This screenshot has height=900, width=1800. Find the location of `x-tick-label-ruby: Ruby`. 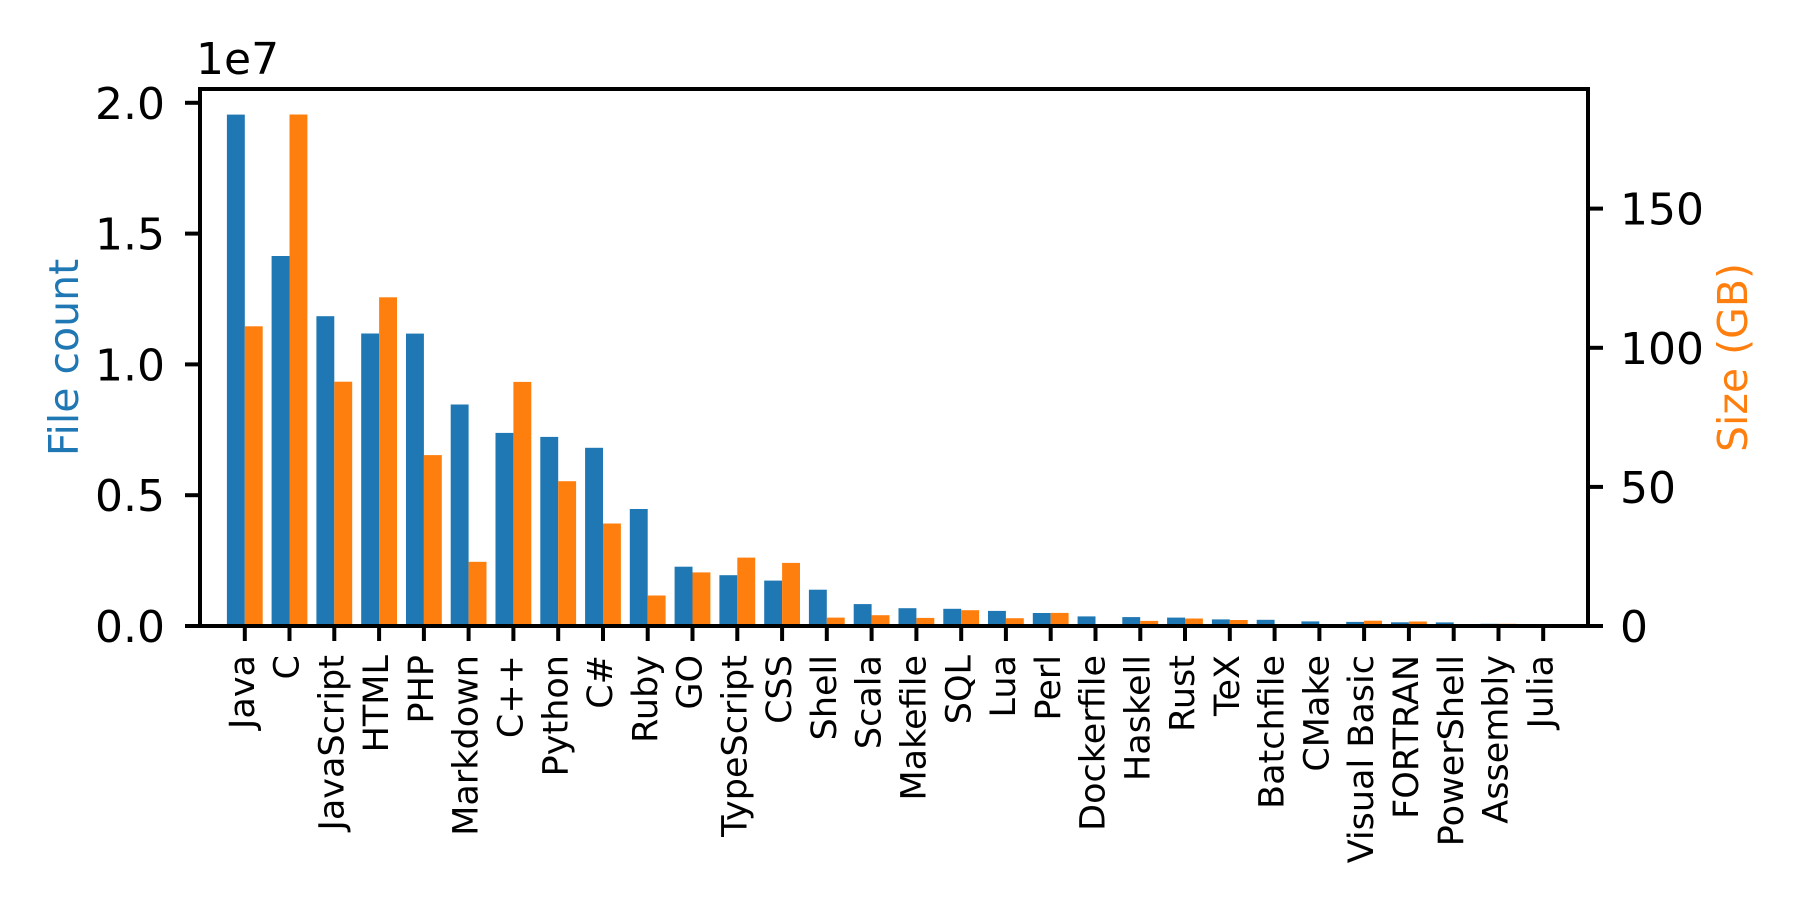

x-tick-label-ruby: Ruby is located at coordinates (646, 699).